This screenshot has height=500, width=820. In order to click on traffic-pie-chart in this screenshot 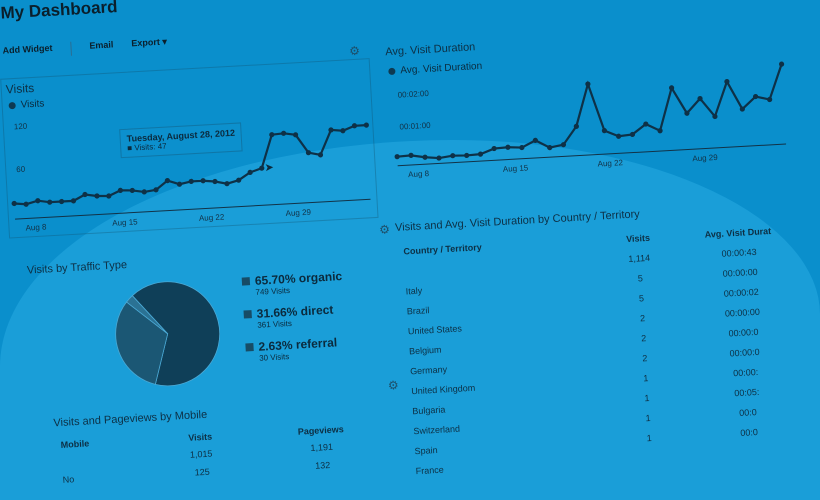, I will do `click(168, 334)`.